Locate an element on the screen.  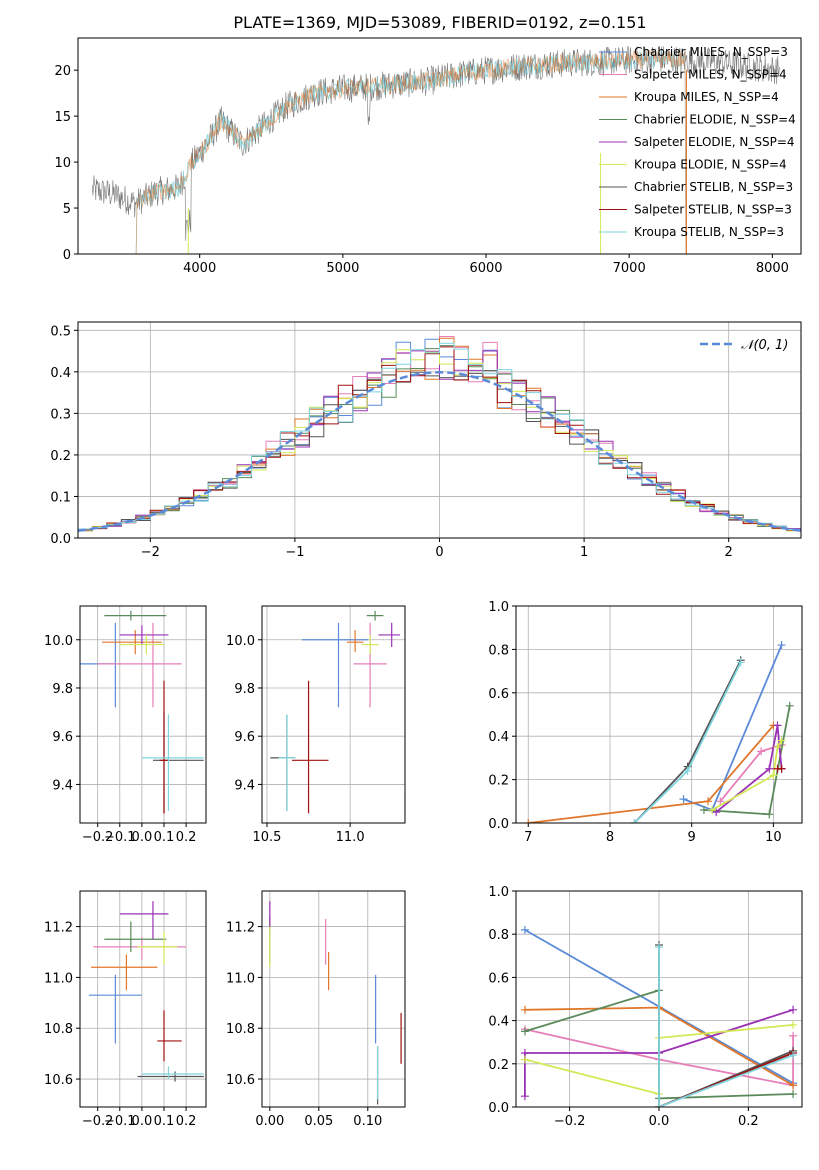
y-tick-label: 0 is located at coordinates (67, 255).